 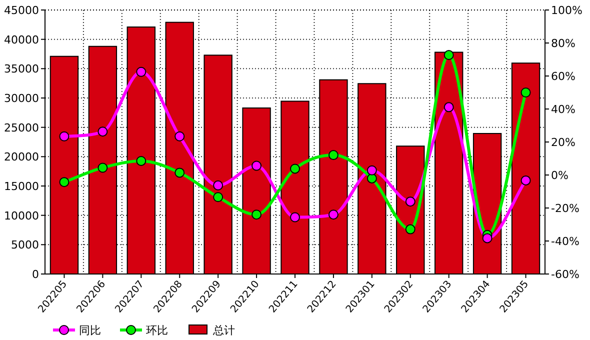 What do you see at coordinates (563, 43) in the screenshot?
I see `y2-tick-label: 80%` at bounding box center [563, 43].